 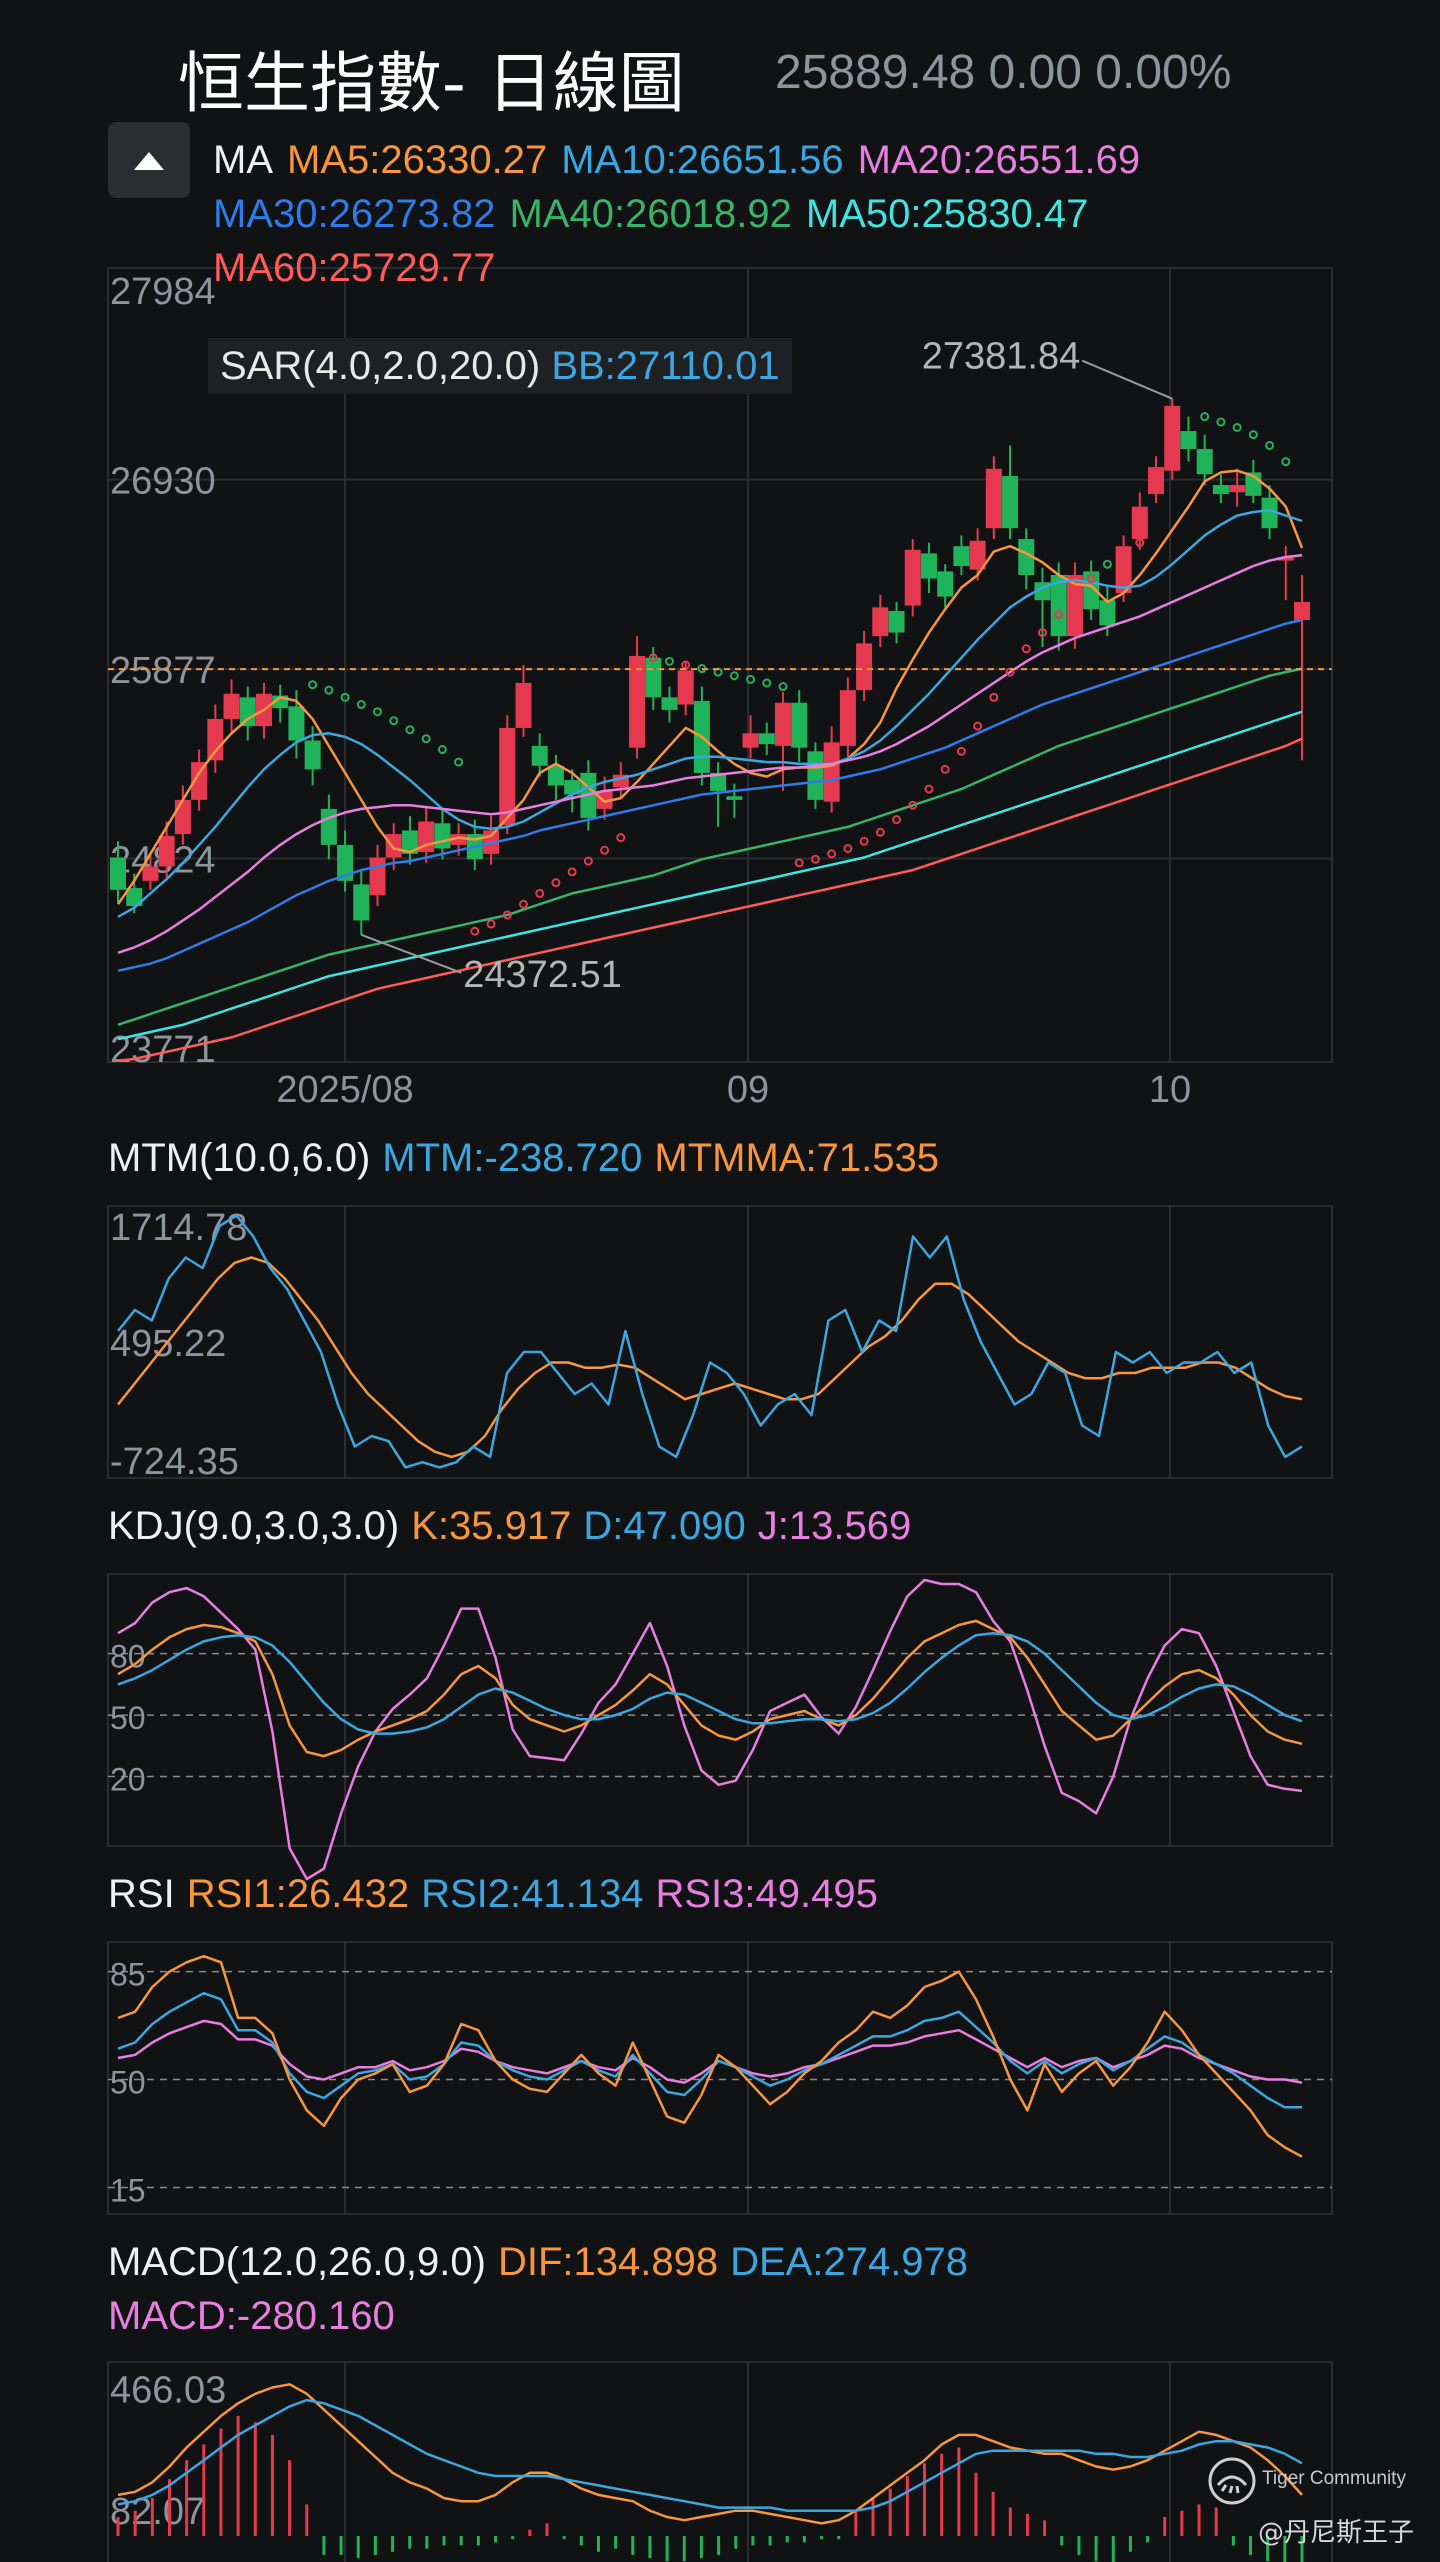 I want to click on dea-value: DEA:274.978, so click(x=849, y=2262).